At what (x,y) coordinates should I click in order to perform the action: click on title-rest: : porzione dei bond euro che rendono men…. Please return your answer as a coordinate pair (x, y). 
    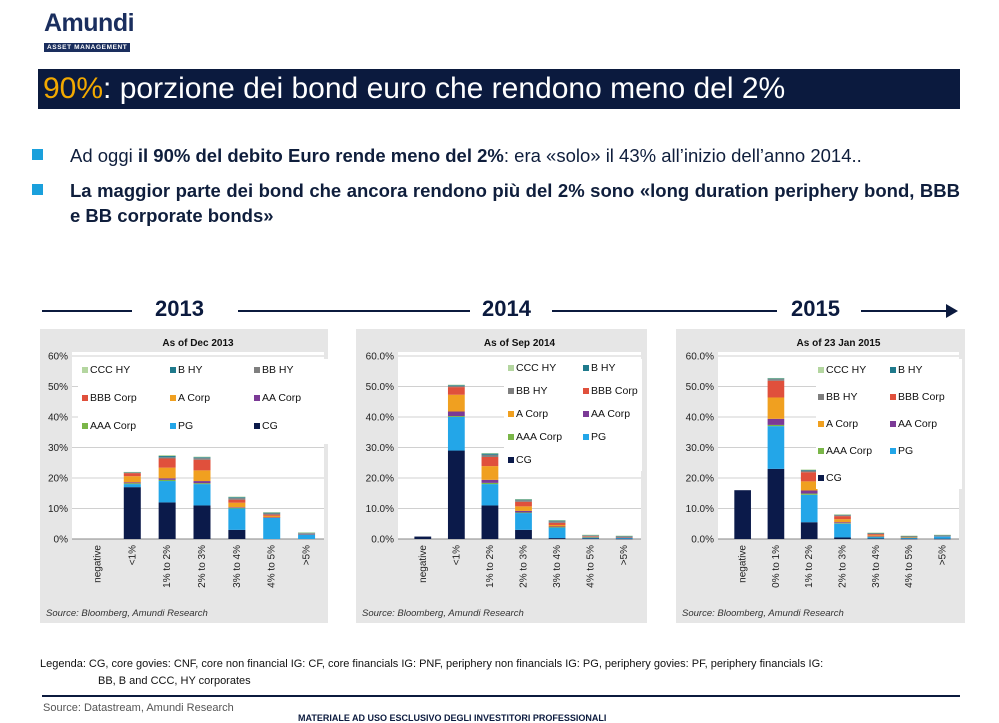
    Looking at the image, I should click on (444, 88).